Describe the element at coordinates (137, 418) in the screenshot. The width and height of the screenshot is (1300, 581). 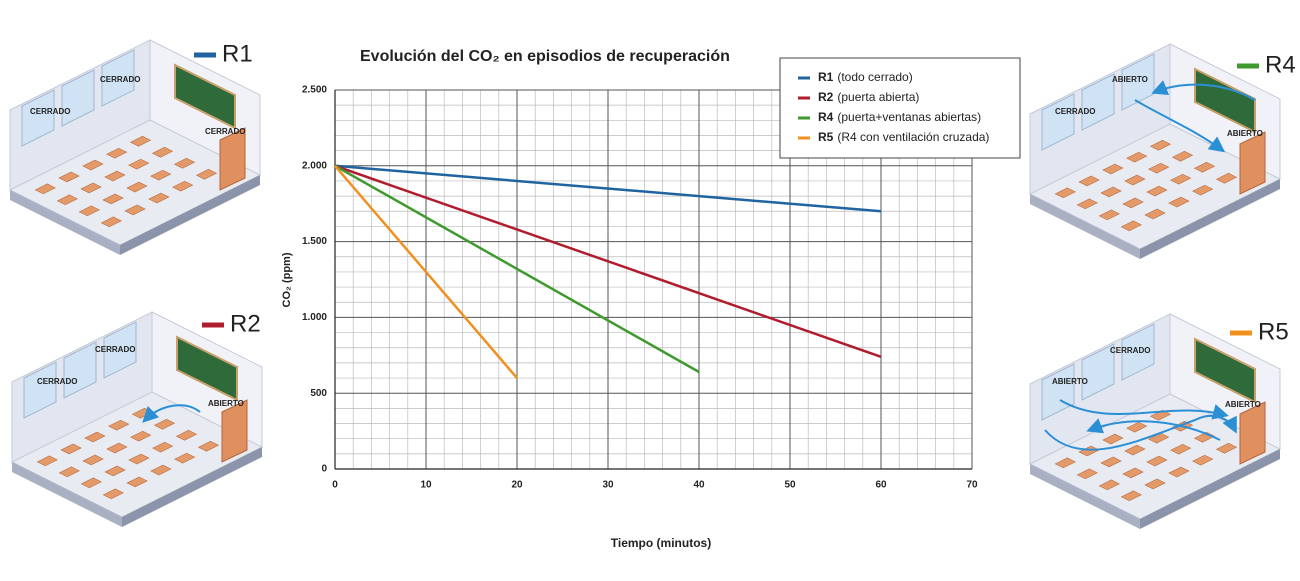
I see `classroom-illustration: CERRADO CERRADO ABIERTO R2` at that location.